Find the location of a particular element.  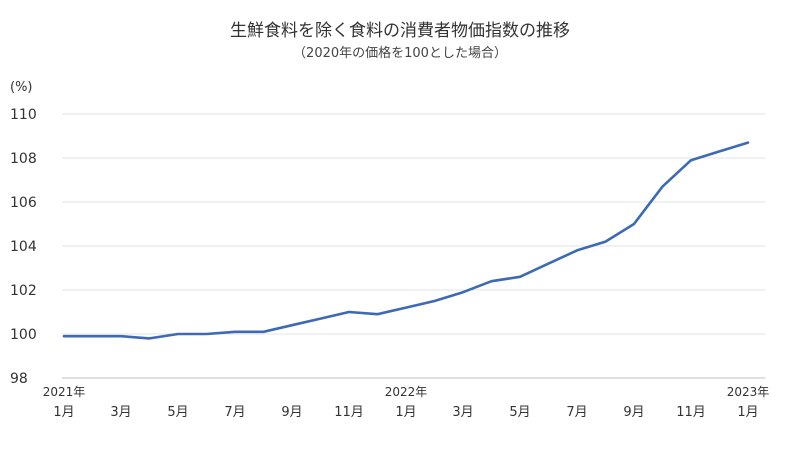

y-tick-label: 108 is located at coordinates (23, 159).